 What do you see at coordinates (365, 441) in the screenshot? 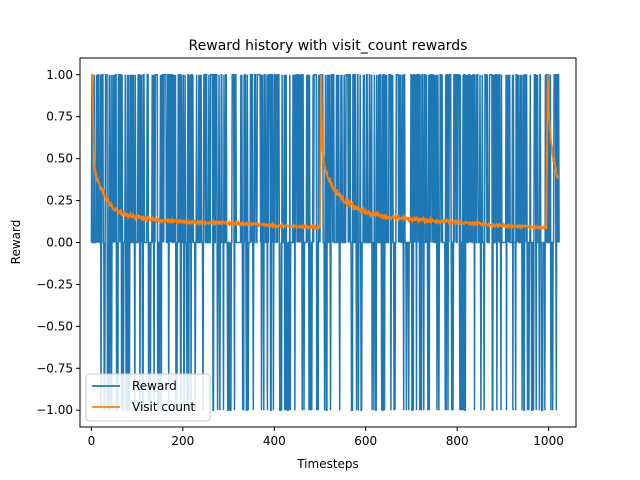
I see `x-tick-label: 600` at bounding box center [365, 441].